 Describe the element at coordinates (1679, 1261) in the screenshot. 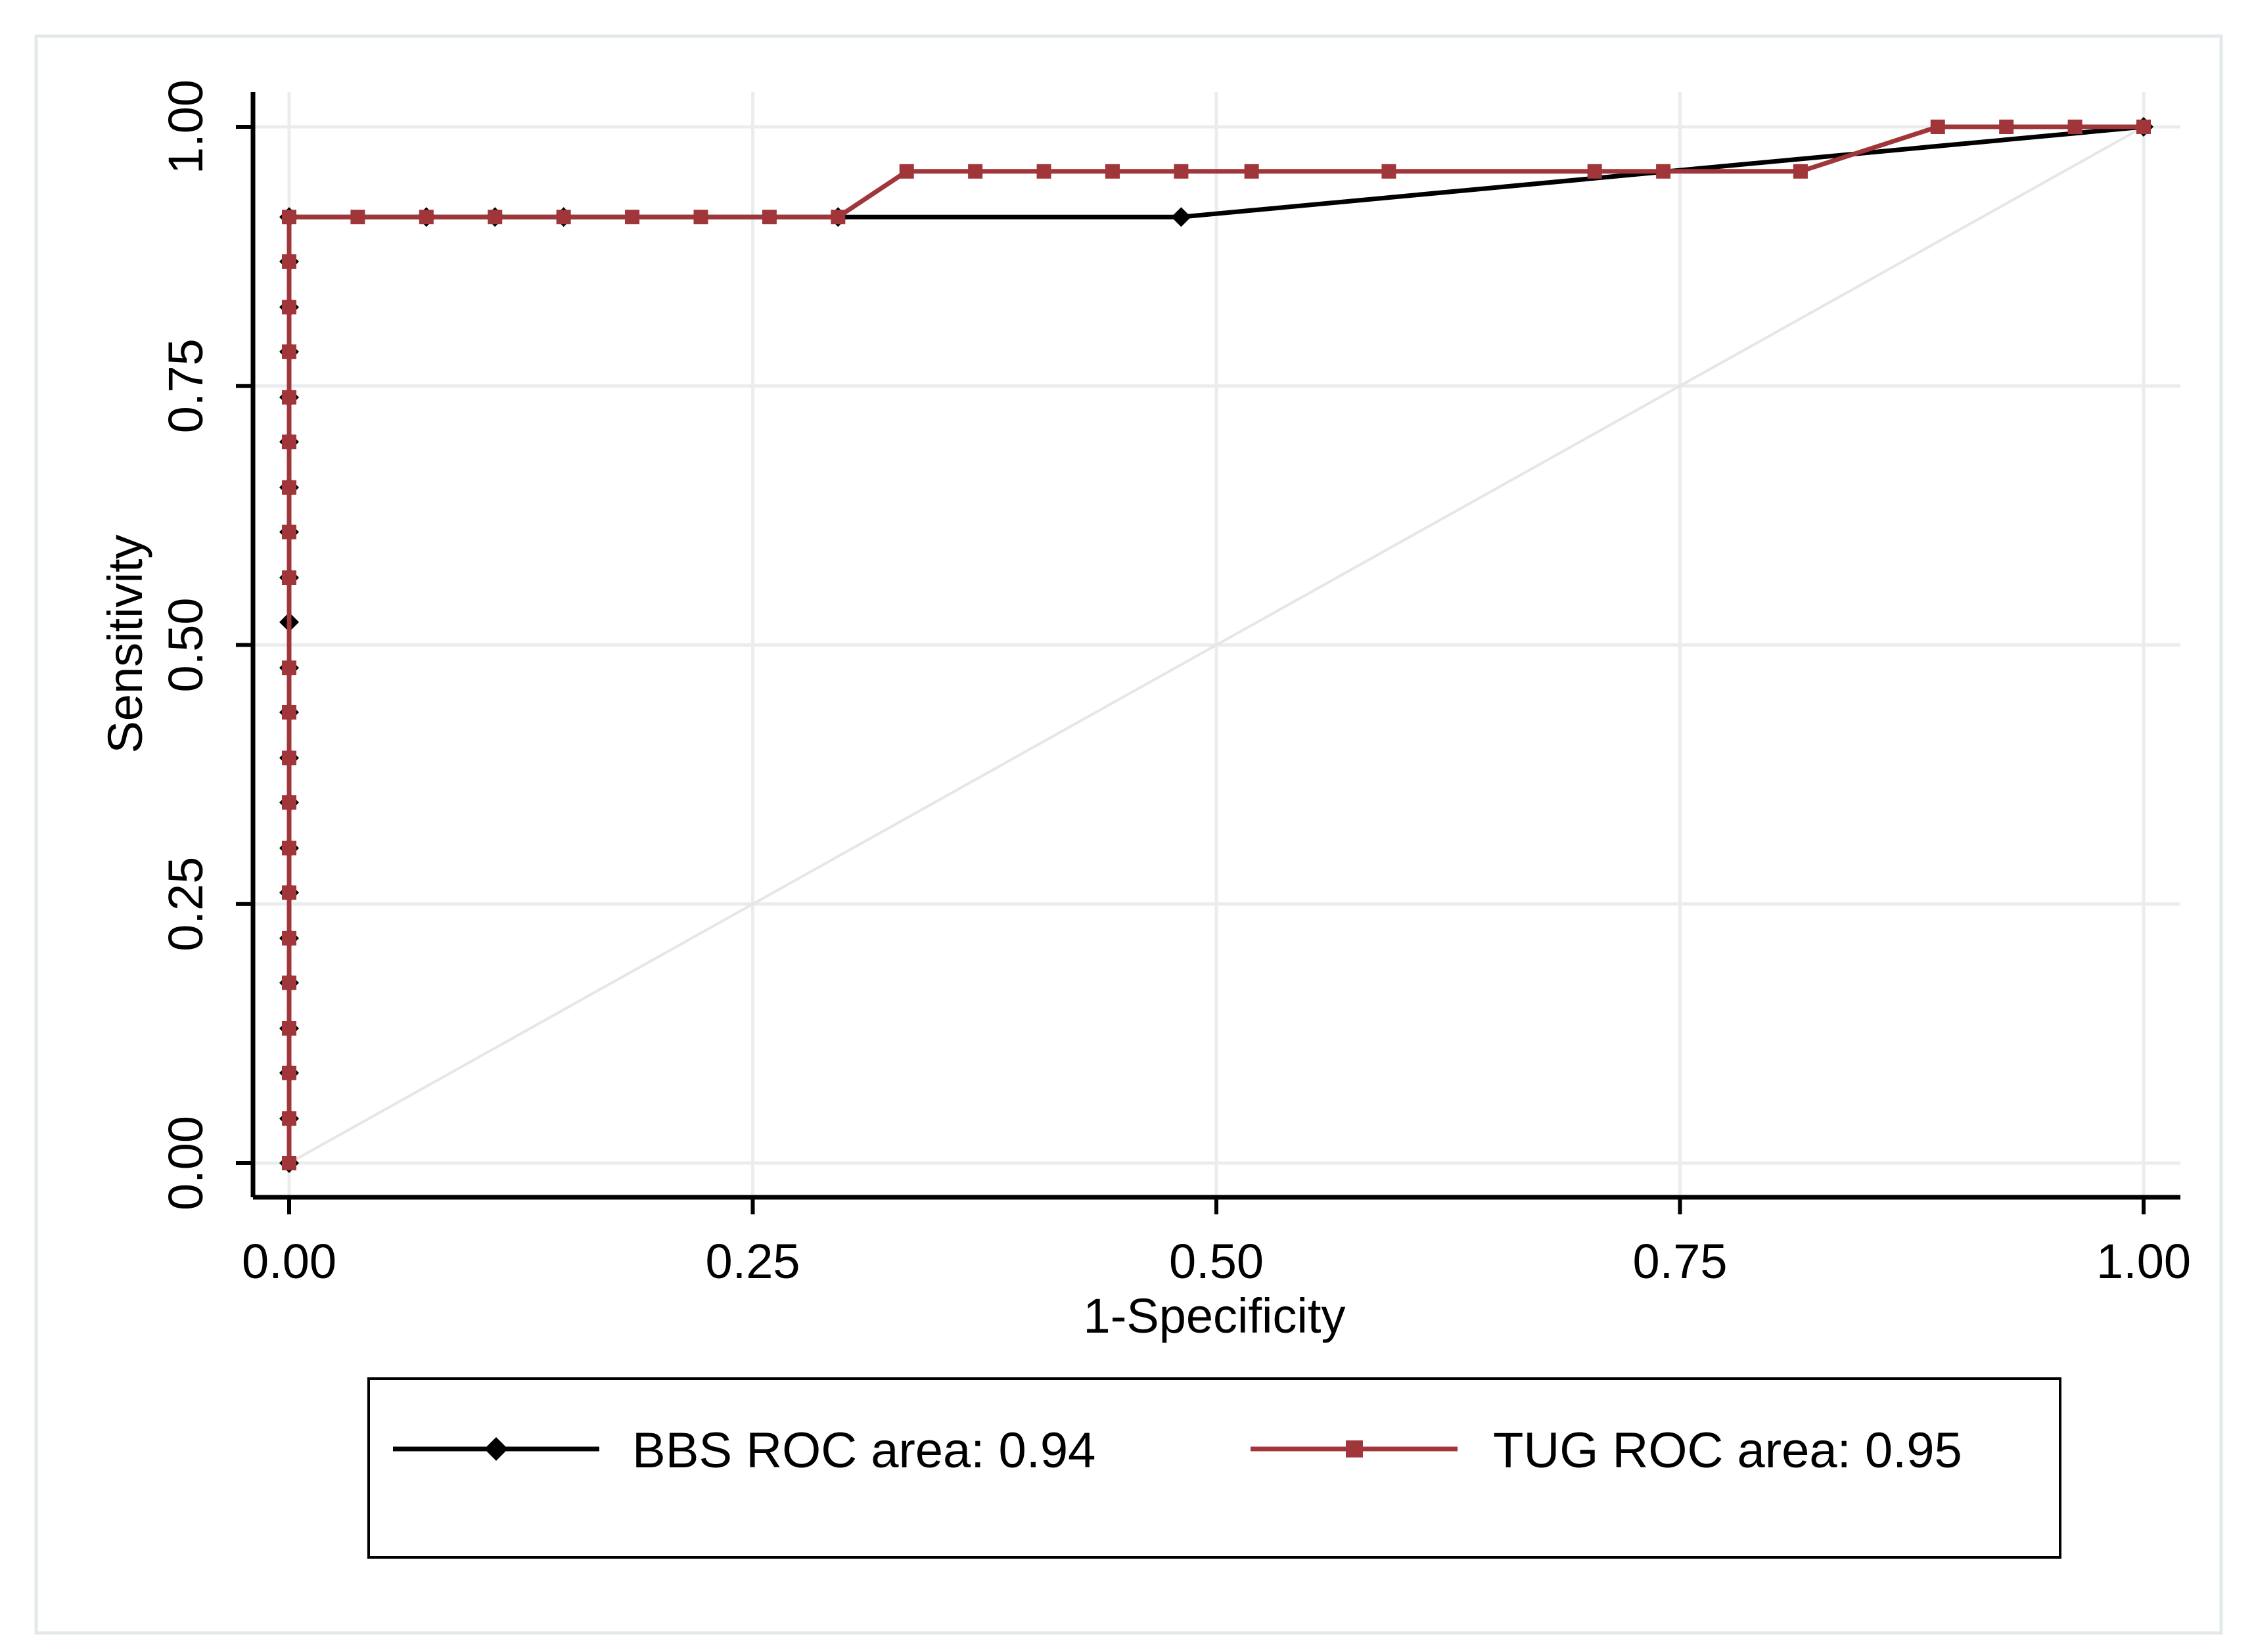

I see `x-tick-label: 0.75` at that location.